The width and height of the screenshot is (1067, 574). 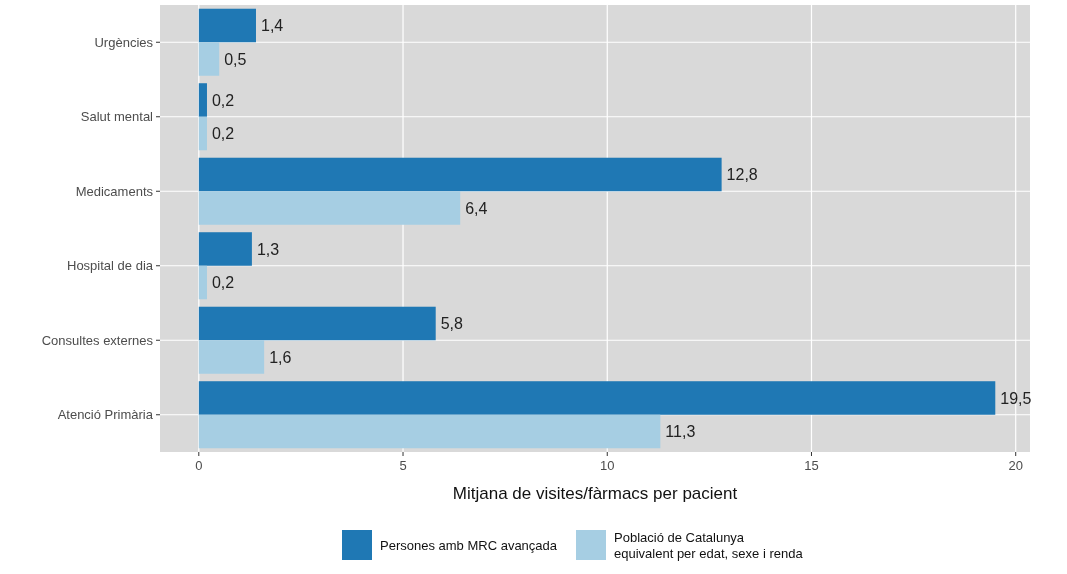 What do you see at coordinates (1016, 398) in the screenshot?
I see `data-label: 19,5` at bounding box center [1016, 398].